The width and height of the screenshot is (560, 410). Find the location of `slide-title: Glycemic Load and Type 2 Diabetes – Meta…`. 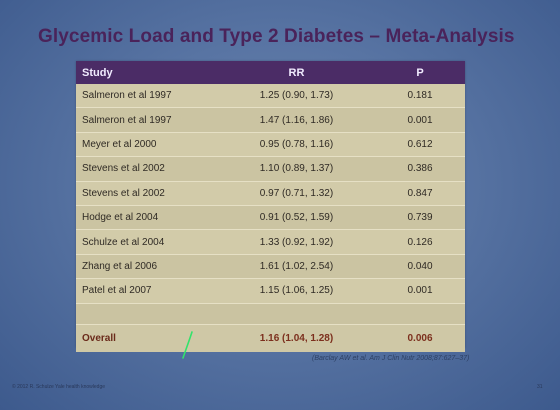

slide-title: Glycemic Load and Type 2 Diabetes – Meta… is located at coordinates (276, 36).